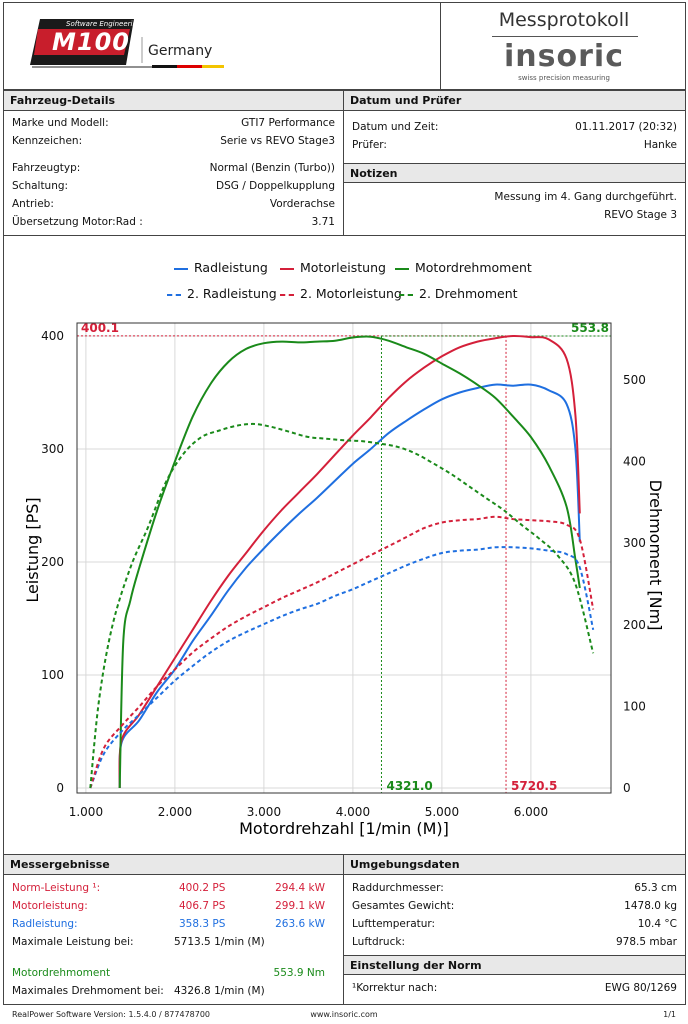 The image size is (688, 1024). Describe the element at coordinates (52, 336) in the screenshot. I see `y-tick-label: 400` at that location.